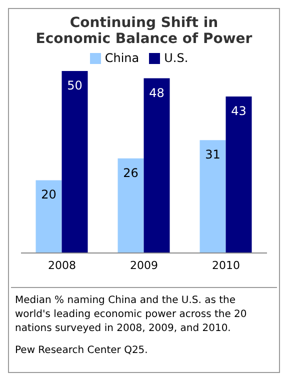 This screenshot has width=293, height=390. Describe the element at coordinates (156, 93) in the screenshot. I see `data-label: 48` at that location.